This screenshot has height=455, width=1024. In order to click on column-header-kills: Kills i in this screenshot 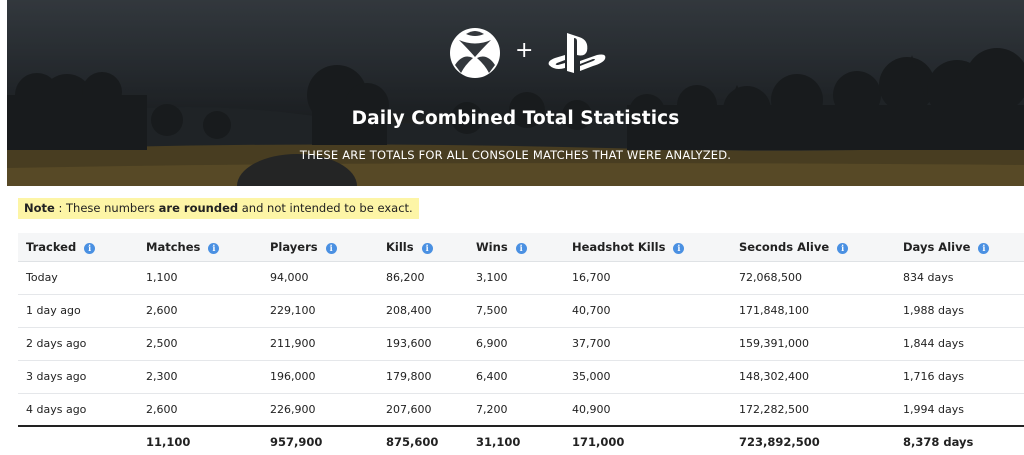, I will do `click(423, 247)`.